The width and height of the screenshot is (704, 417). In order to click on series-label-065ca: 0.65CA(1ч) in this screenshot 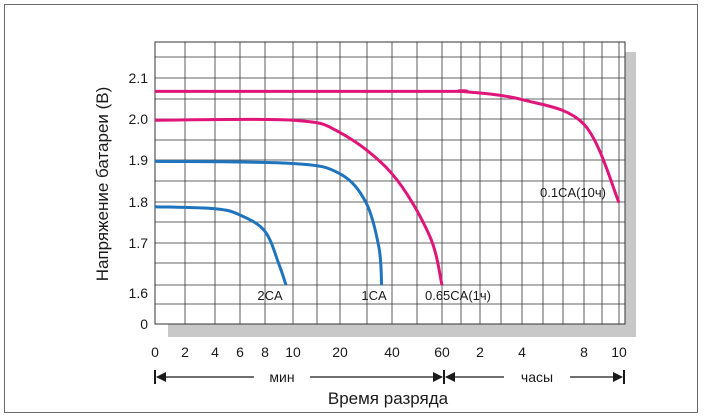, I will do `click(458, 295)`.